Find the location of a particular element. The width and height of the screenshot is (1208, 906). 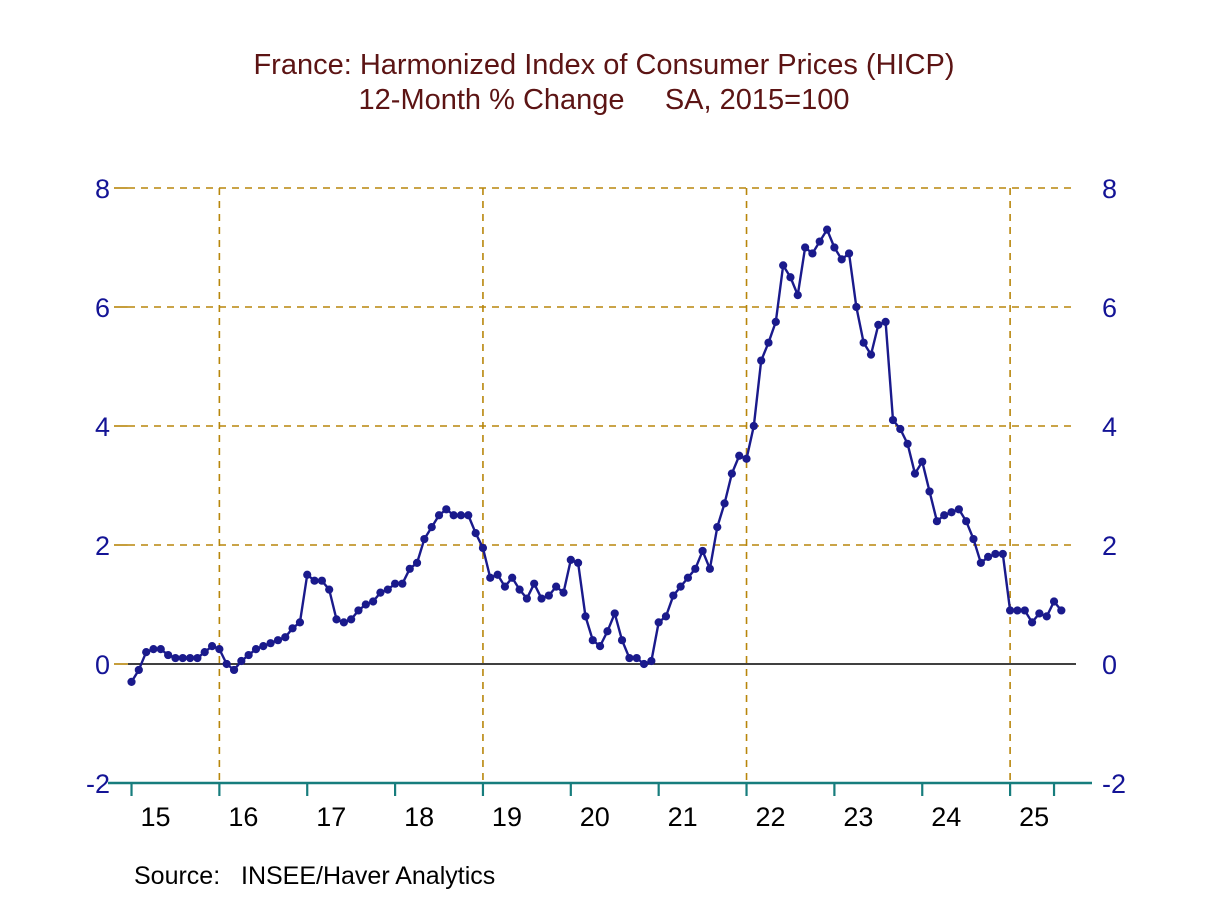

y-axis-tick-label-right: 4 is located at coordinates (1109, 427).